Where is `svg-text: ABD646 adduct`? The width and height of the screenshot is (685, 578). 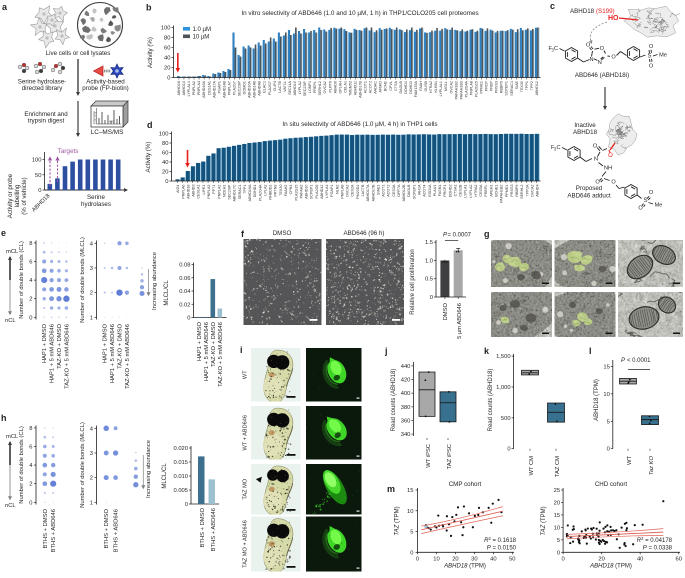 svg-text: ABD646 adduct is located at coordinates (589, 196).